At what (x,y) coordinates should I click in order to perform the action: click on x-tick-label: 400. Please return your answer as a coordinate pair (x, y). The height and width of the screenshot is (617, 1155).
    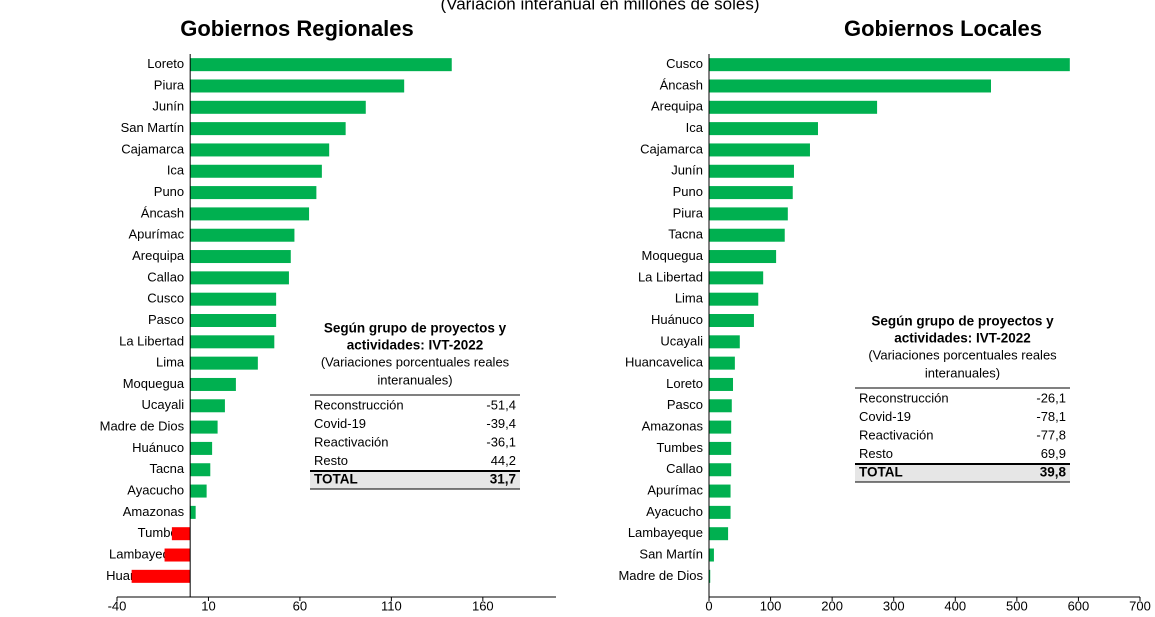
    Looking at the image, I should click on (955, 605).